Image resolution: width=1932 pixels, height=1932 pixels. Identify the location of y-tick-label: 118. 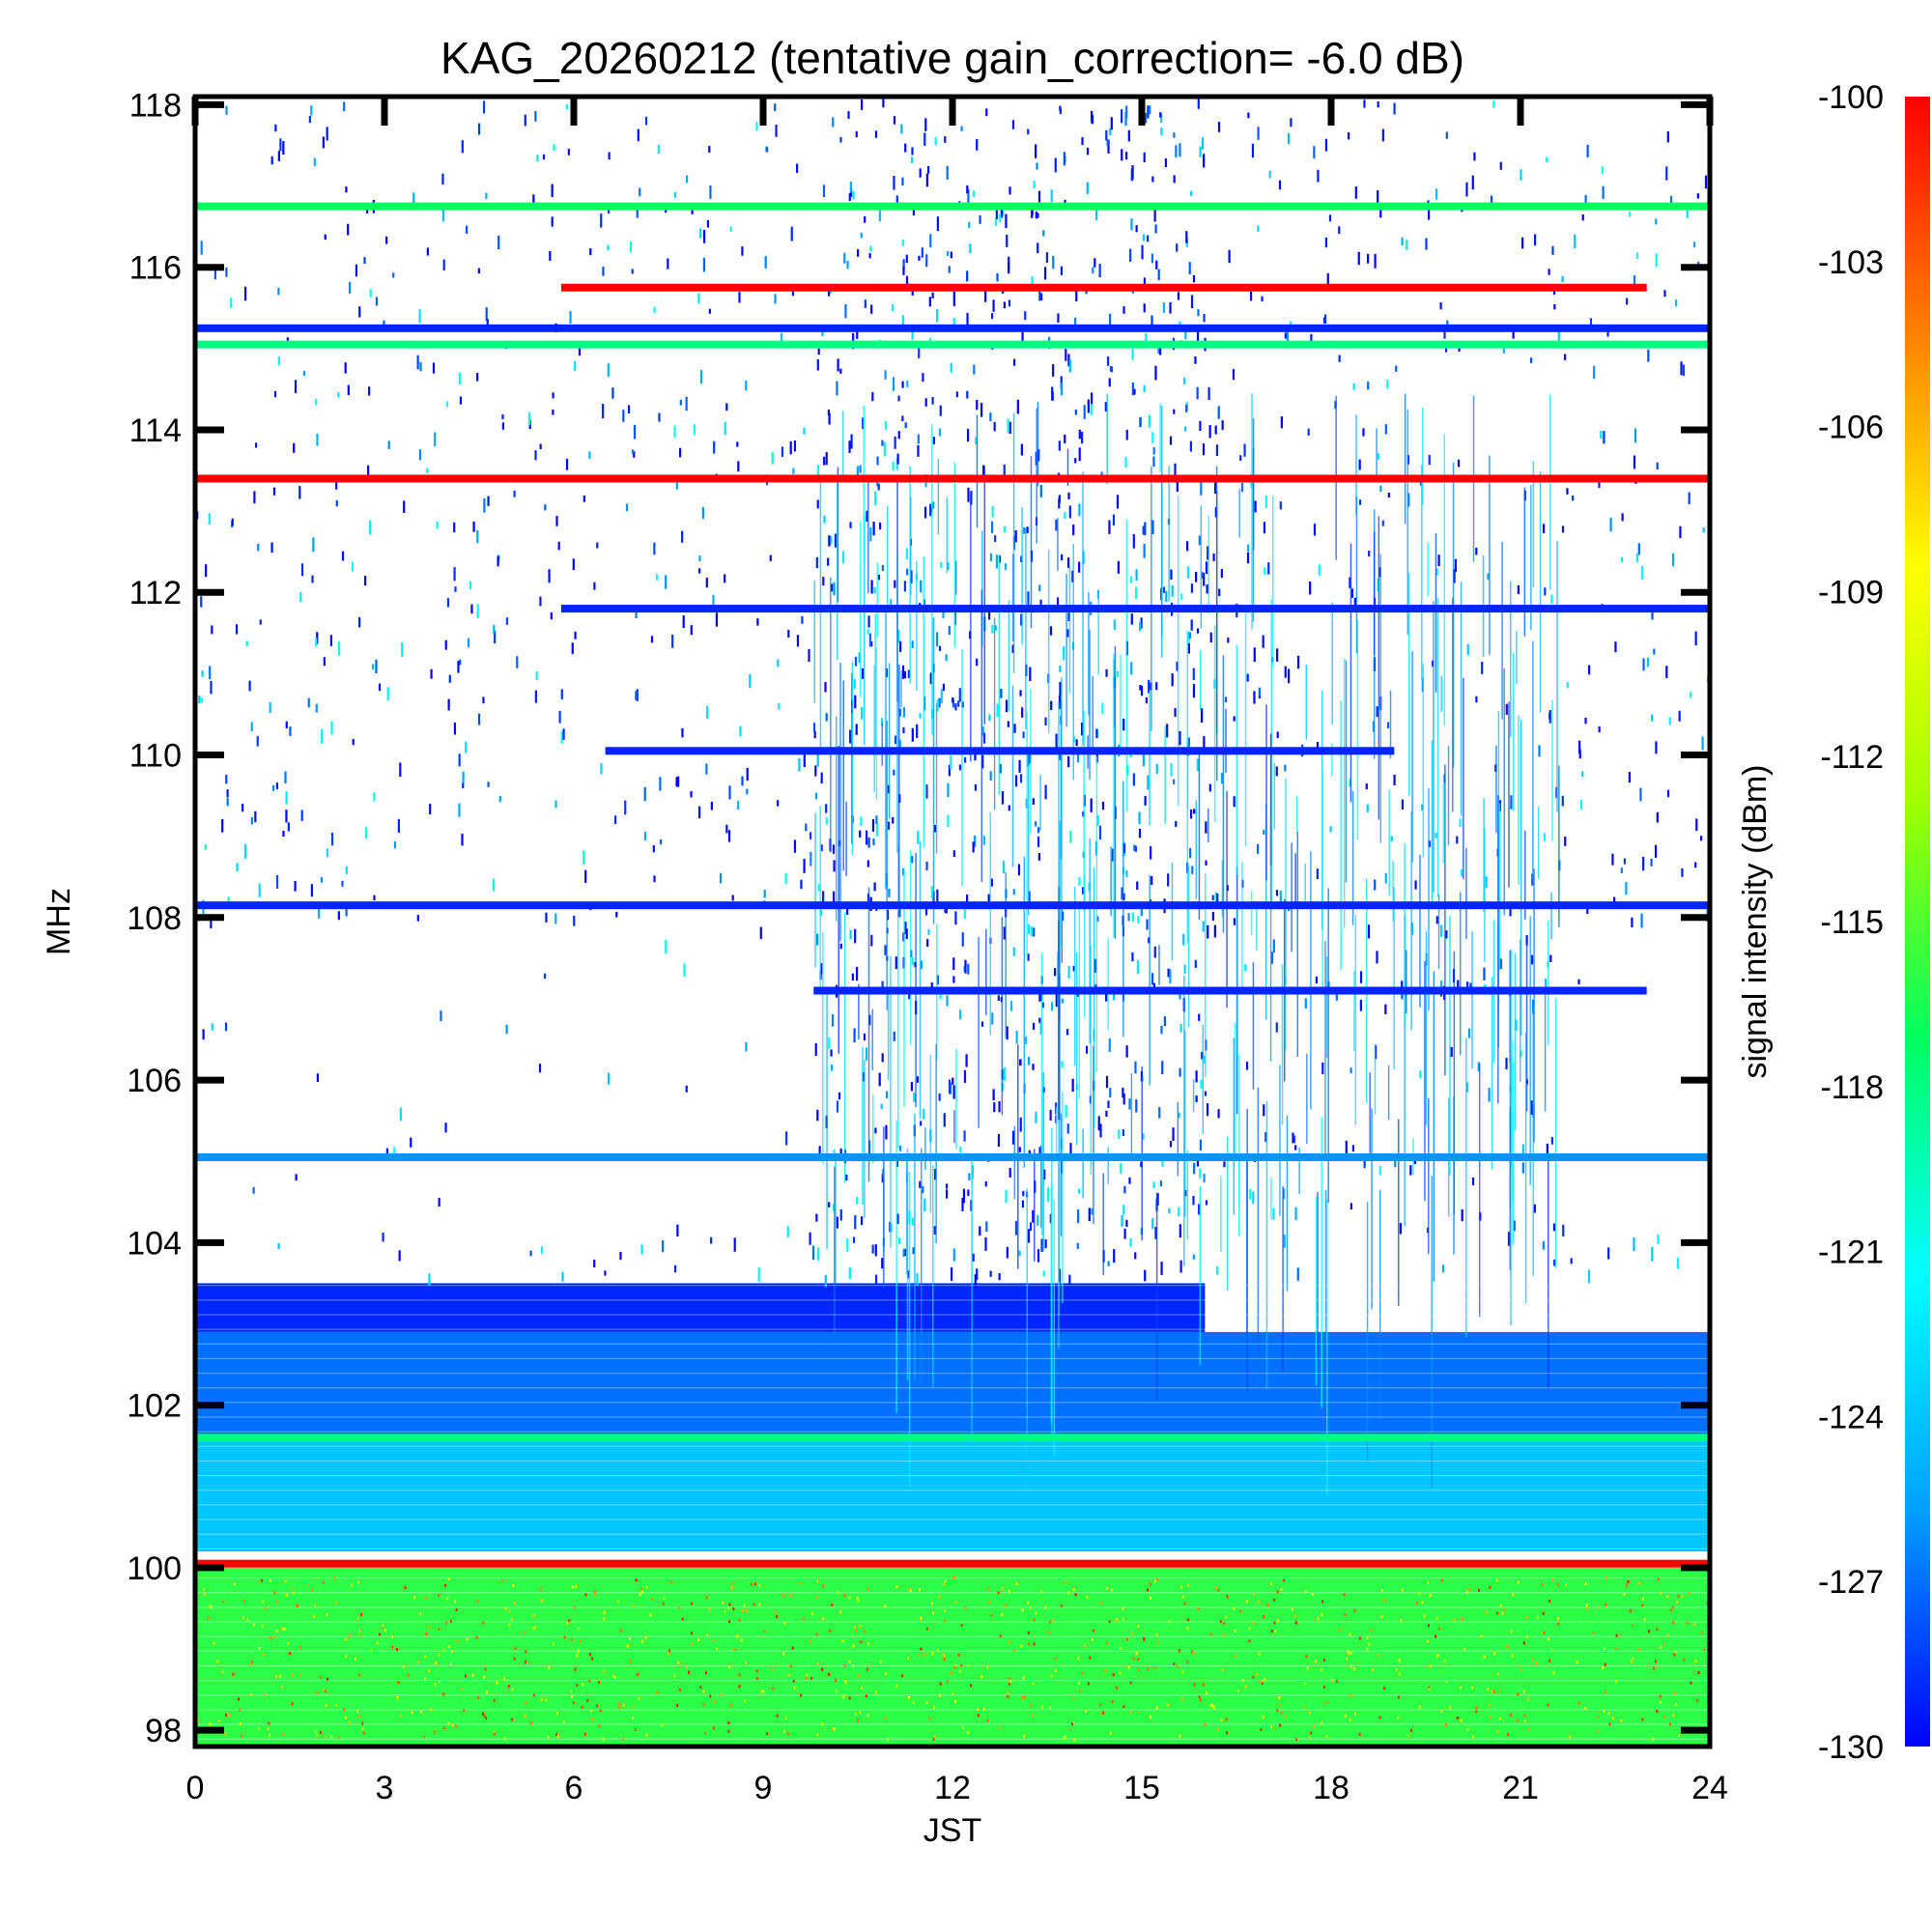
(155, 105).